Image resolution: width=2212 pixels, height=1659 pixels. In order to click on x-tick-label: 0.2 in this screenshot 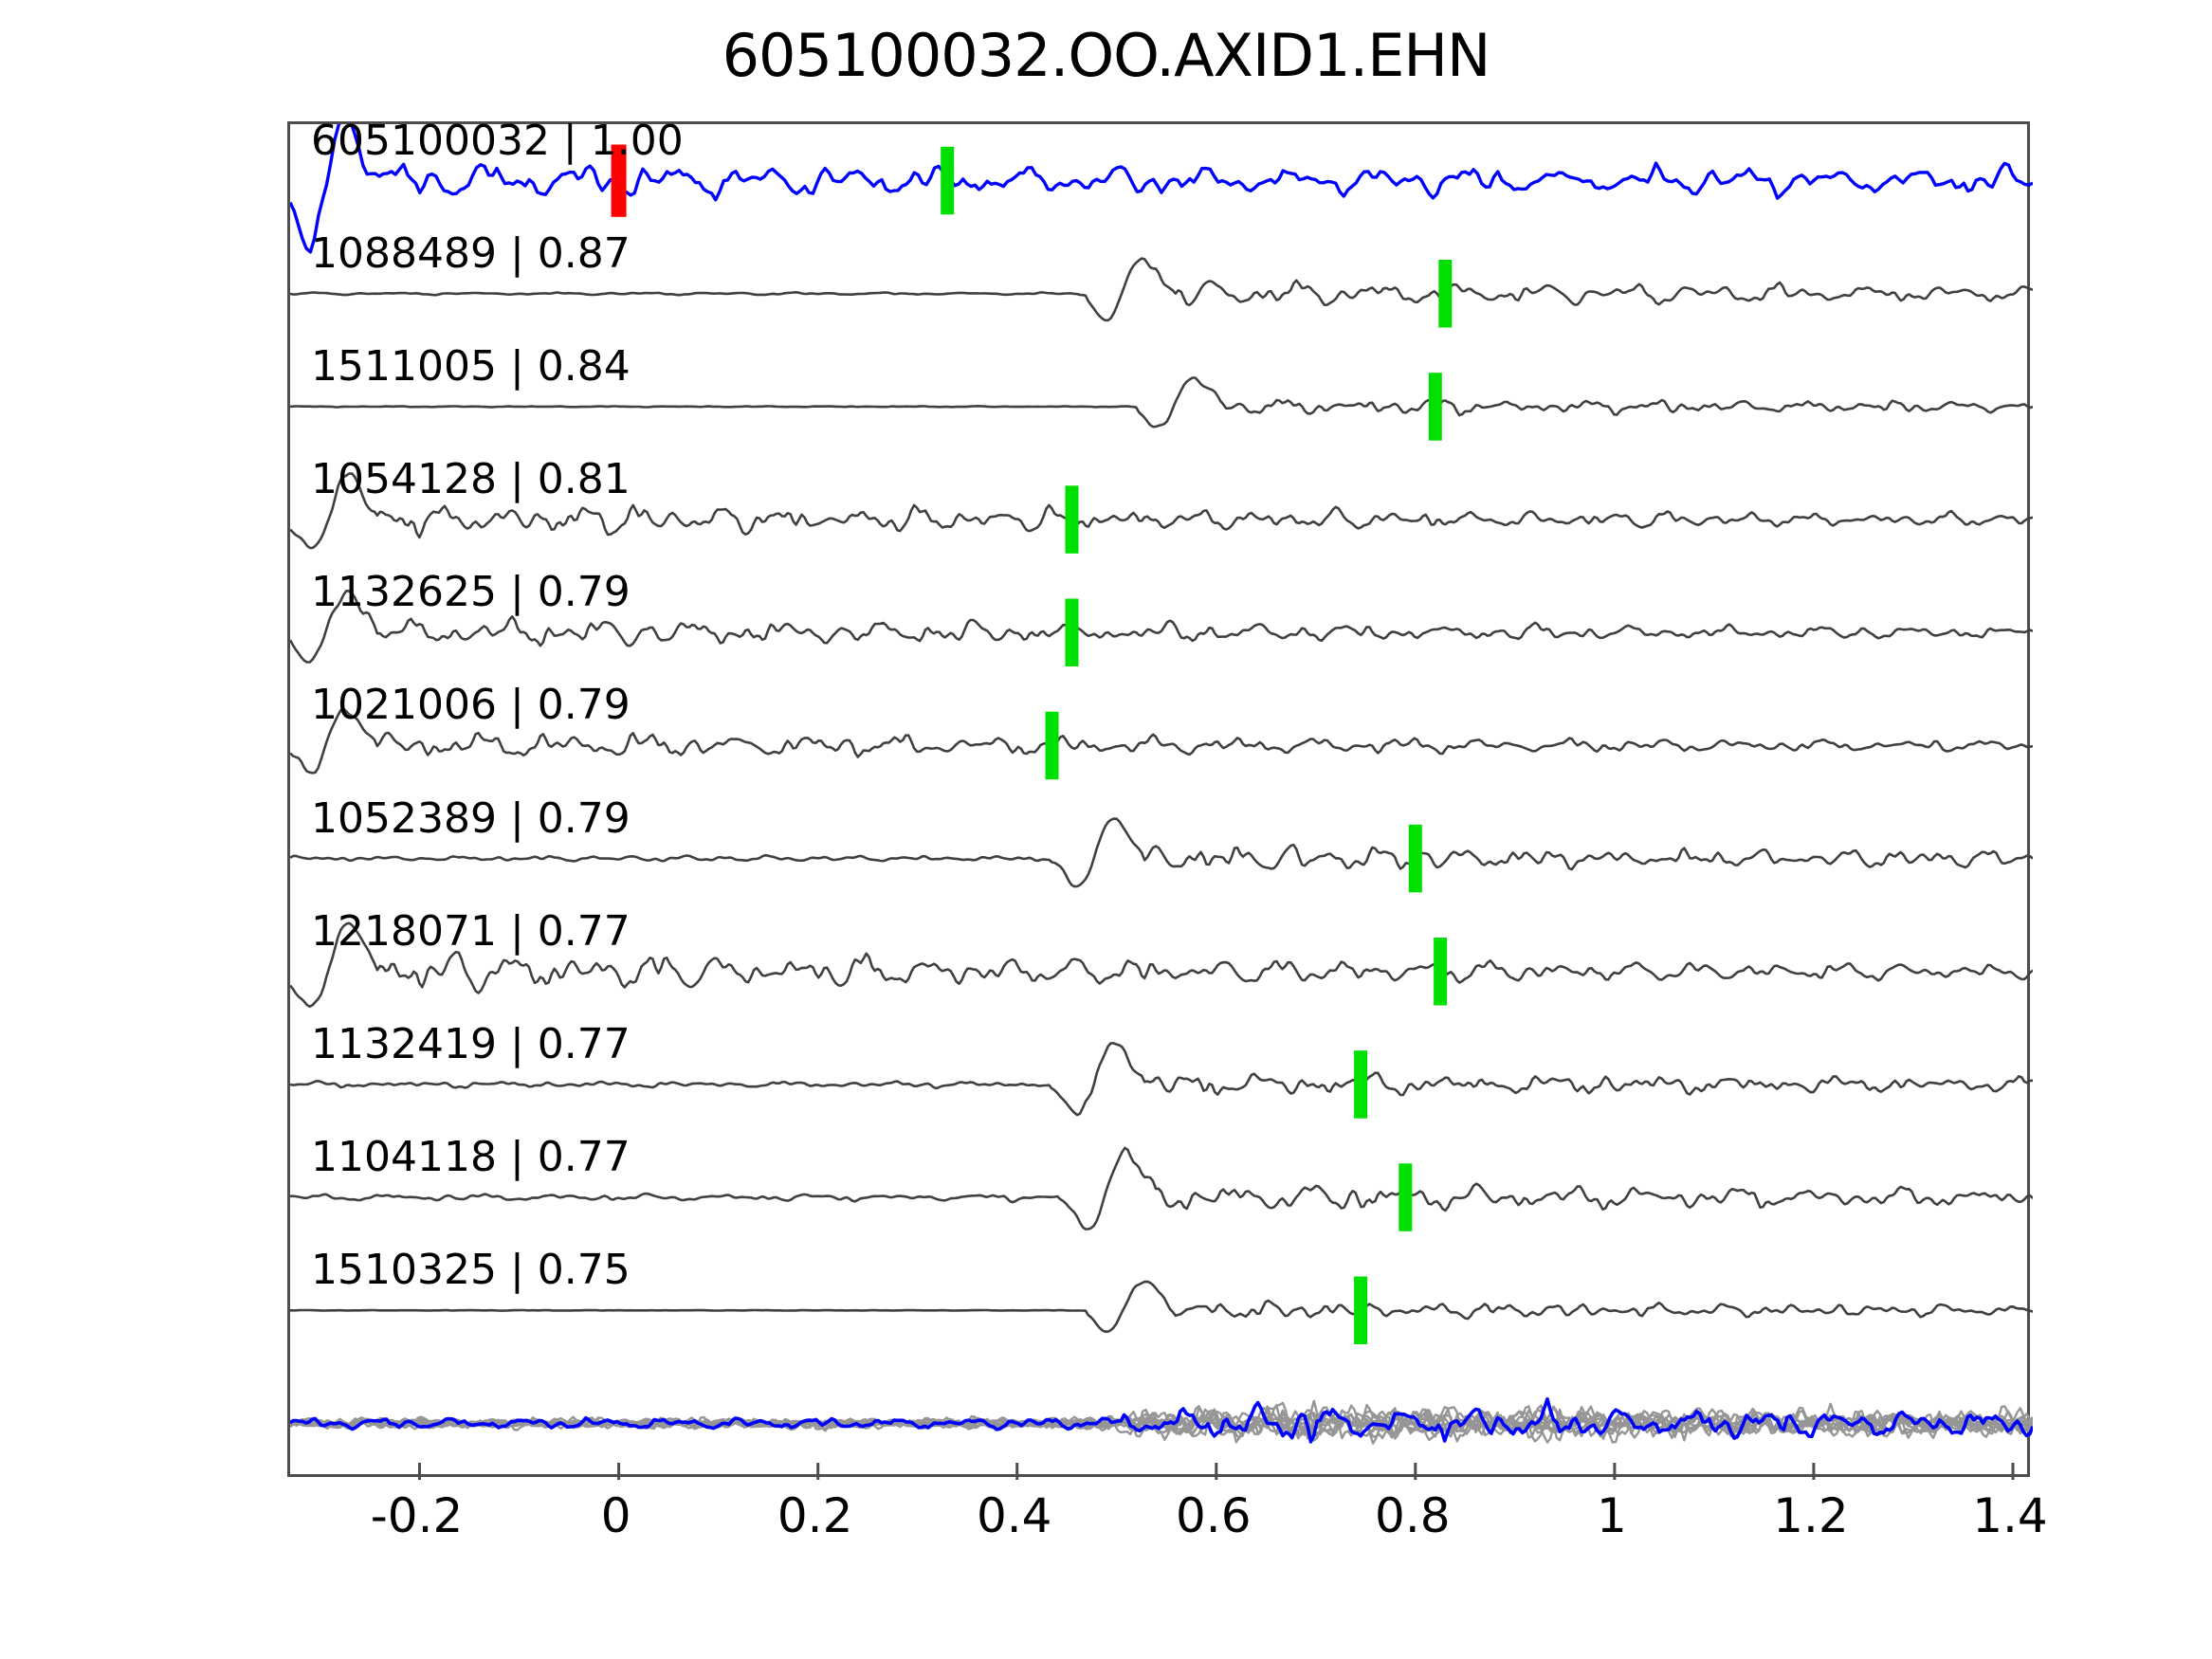, I will do `click(815, 1515)`.